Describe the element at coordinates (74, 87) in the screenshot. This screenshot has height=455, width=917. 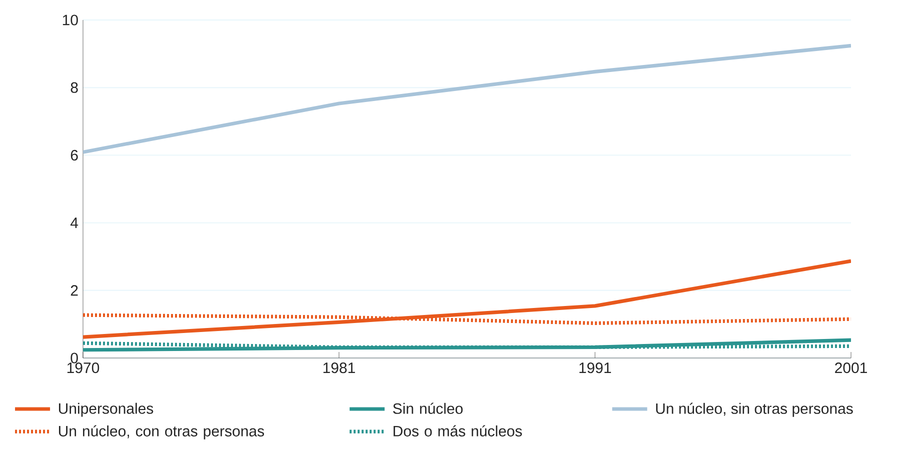
I see `y-tick-label: 8` at that location.